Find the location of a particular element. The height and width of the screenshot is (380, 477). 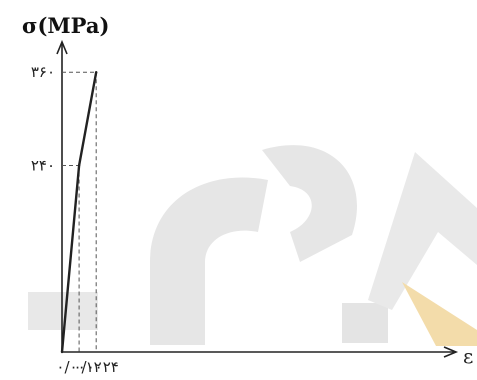

x-tick-label-1: ۰/۰۰۲۴ is located at coordinates (96, 367).